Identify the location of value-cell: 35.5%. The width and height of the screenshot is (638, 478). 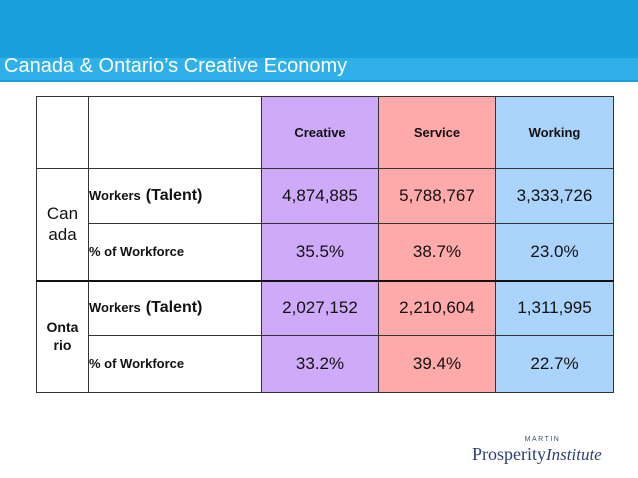
(320, 252).